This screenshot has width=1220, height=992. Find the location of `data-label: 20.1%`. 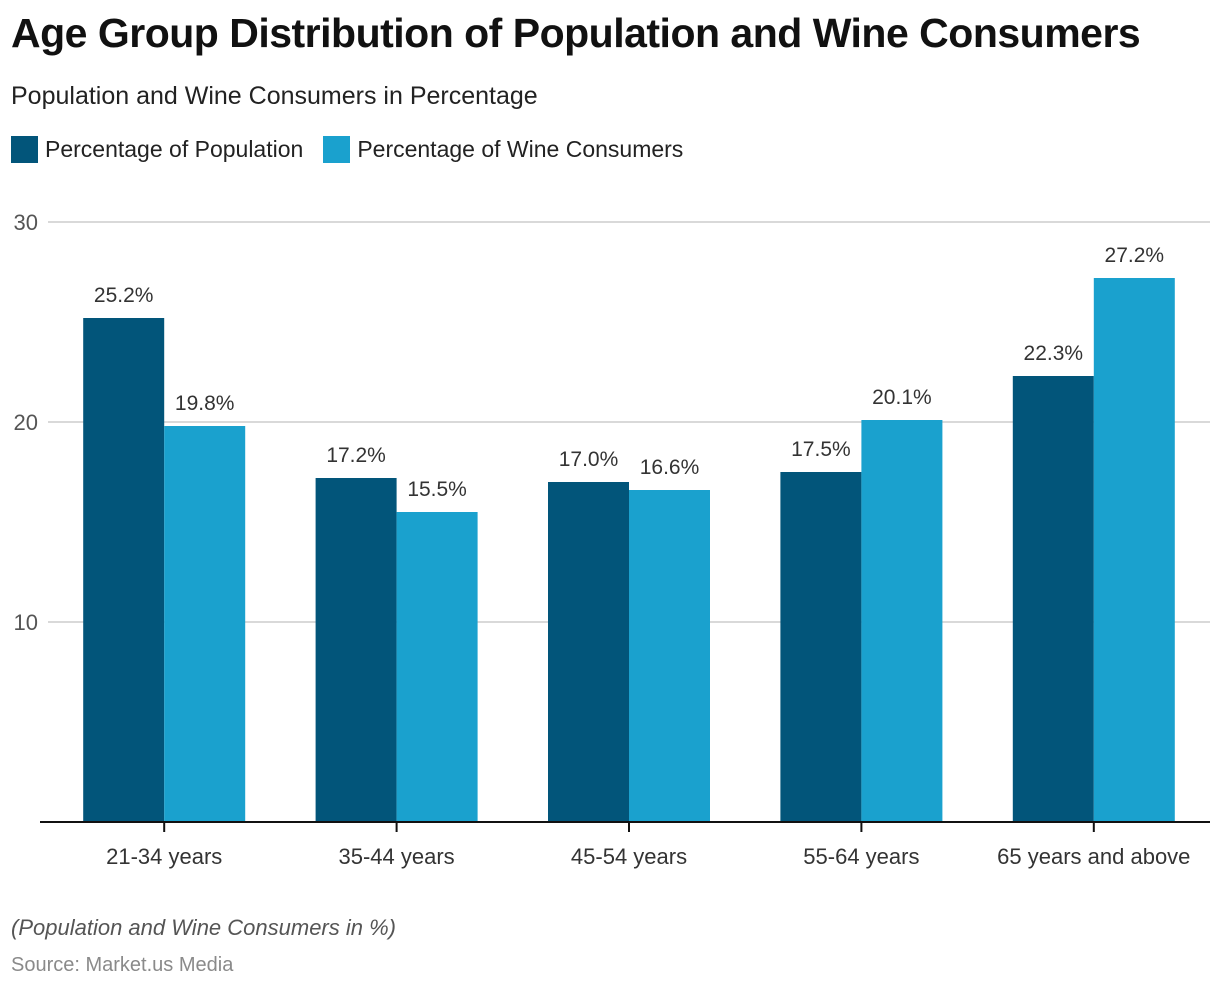

data-label: 20.1% is located at coordinates (902, 397).